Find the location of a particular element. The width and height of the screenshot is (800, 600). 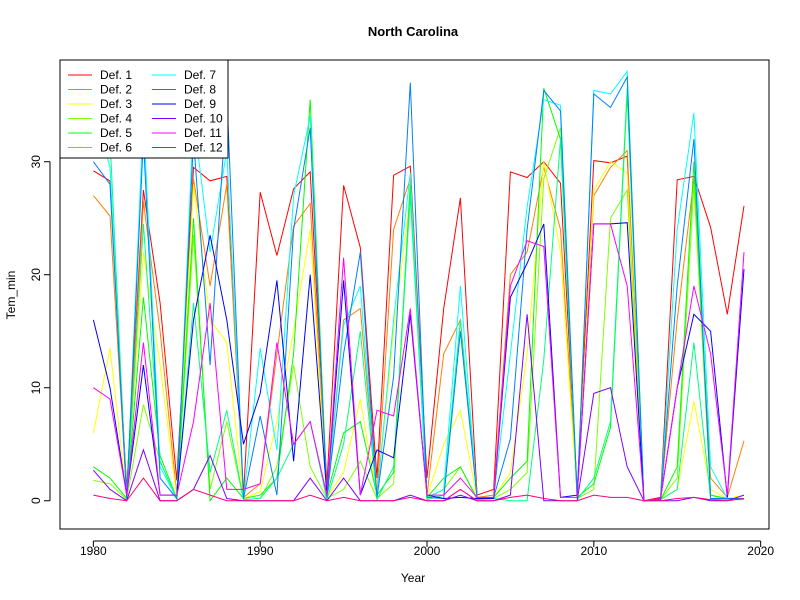

y-tick-label: 30 is located at coordinates (36, 162).